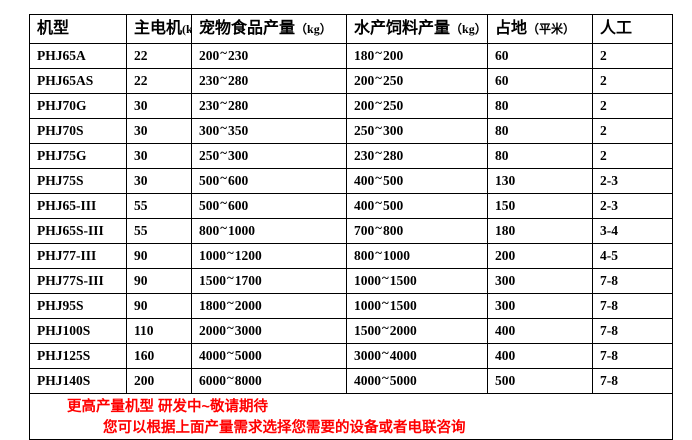 This screenshot has height=440, width=692. I want to click on column-header-aqua-feed-label: 水产饲料产量, so click(402, 28).